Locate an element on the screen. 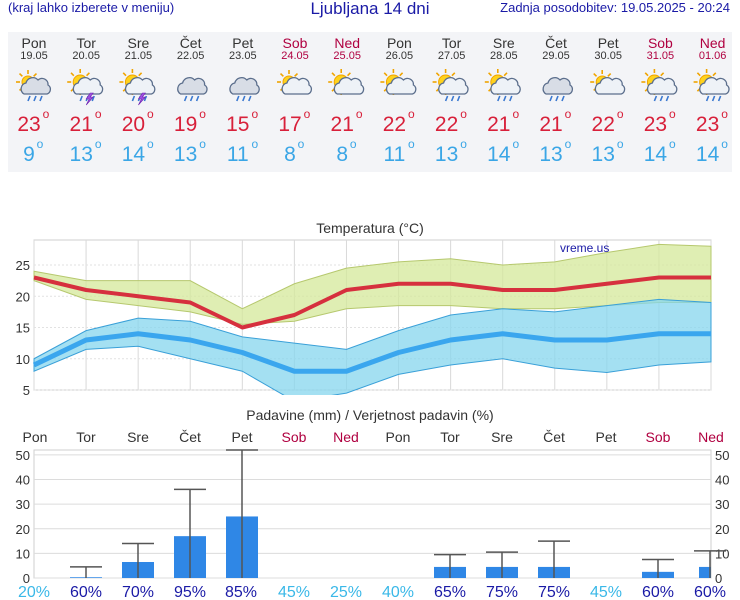  day-date: 19.05 is located at coordinates (34, 56).